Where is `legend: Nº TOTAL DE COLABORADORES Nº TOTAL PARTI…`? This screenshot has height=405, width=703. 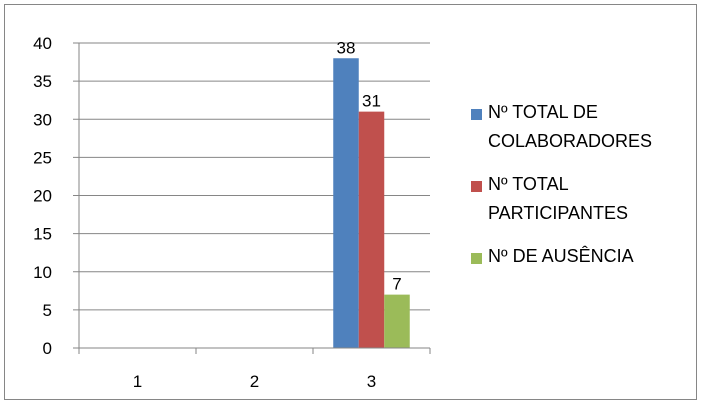 legend: Nº TOTAL DE COLABORADORES Nº TOTAL PARTI… is located at coordinates (583, 191).